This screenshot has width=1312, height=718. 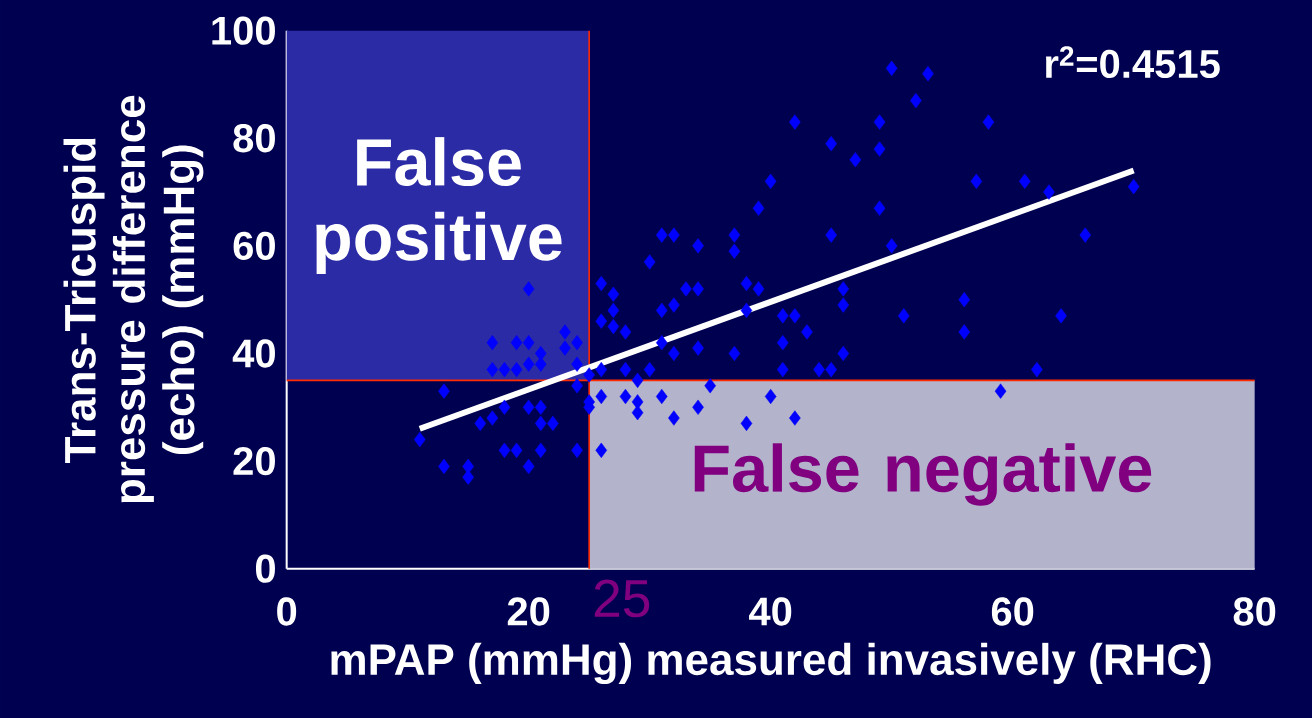 I want to click on y-tick-label: 40, so click(x=253, y=353).